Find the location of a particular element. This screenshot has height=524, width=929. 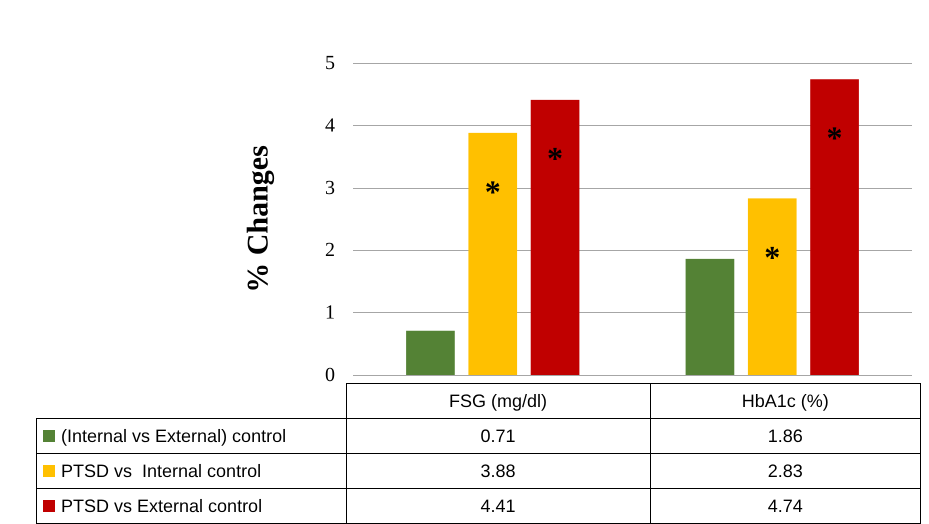

y-axis-title: % Changes is located at coordinates (258, 219).